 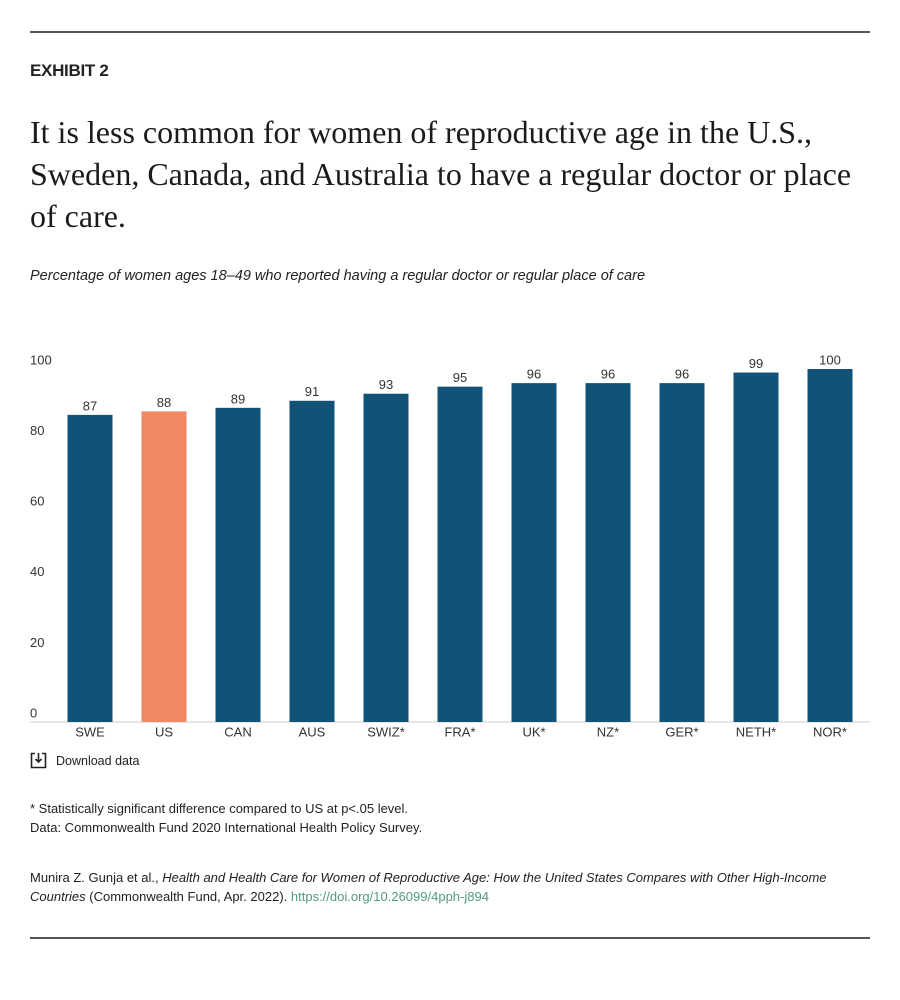 I want to click on citation-link: https://doi.org/10.26099/4pph-j894, so click(x=389, y=896).